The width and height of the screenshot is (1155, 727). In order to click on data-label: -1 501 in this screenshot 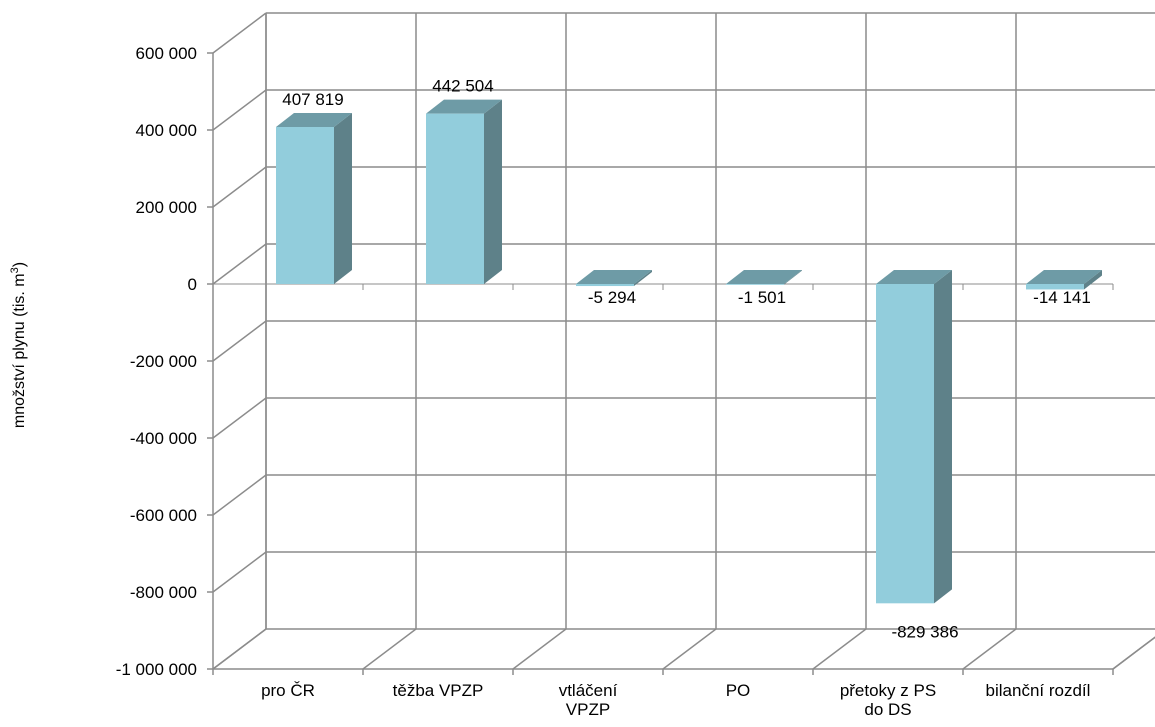, I will do `click(762, 297)`.